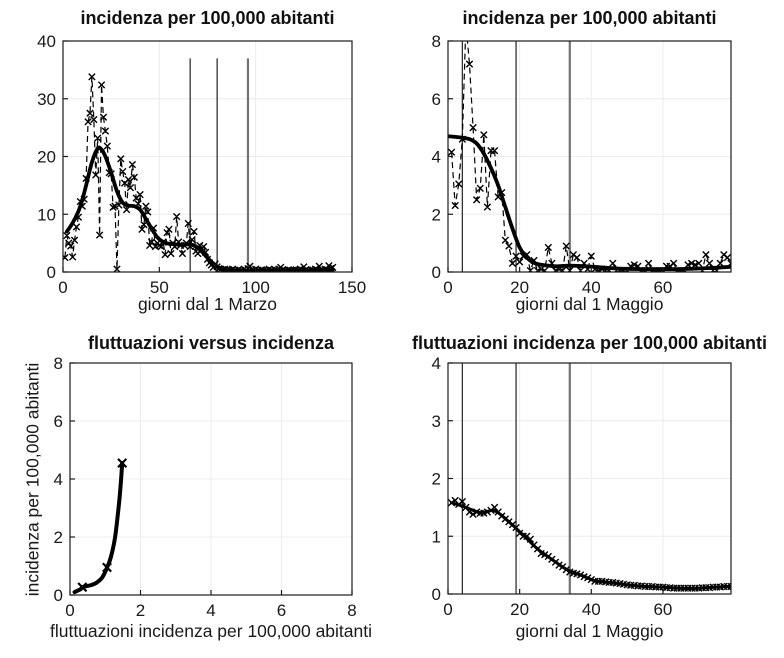 This screenshot has width=784, height=658. What do you see at coordinates (211, 343) in the screenshot?
I see `panel-title-fluttuazioni-incidenza: fluttuazioni versus incidenza` at bounding box center [211, 343].